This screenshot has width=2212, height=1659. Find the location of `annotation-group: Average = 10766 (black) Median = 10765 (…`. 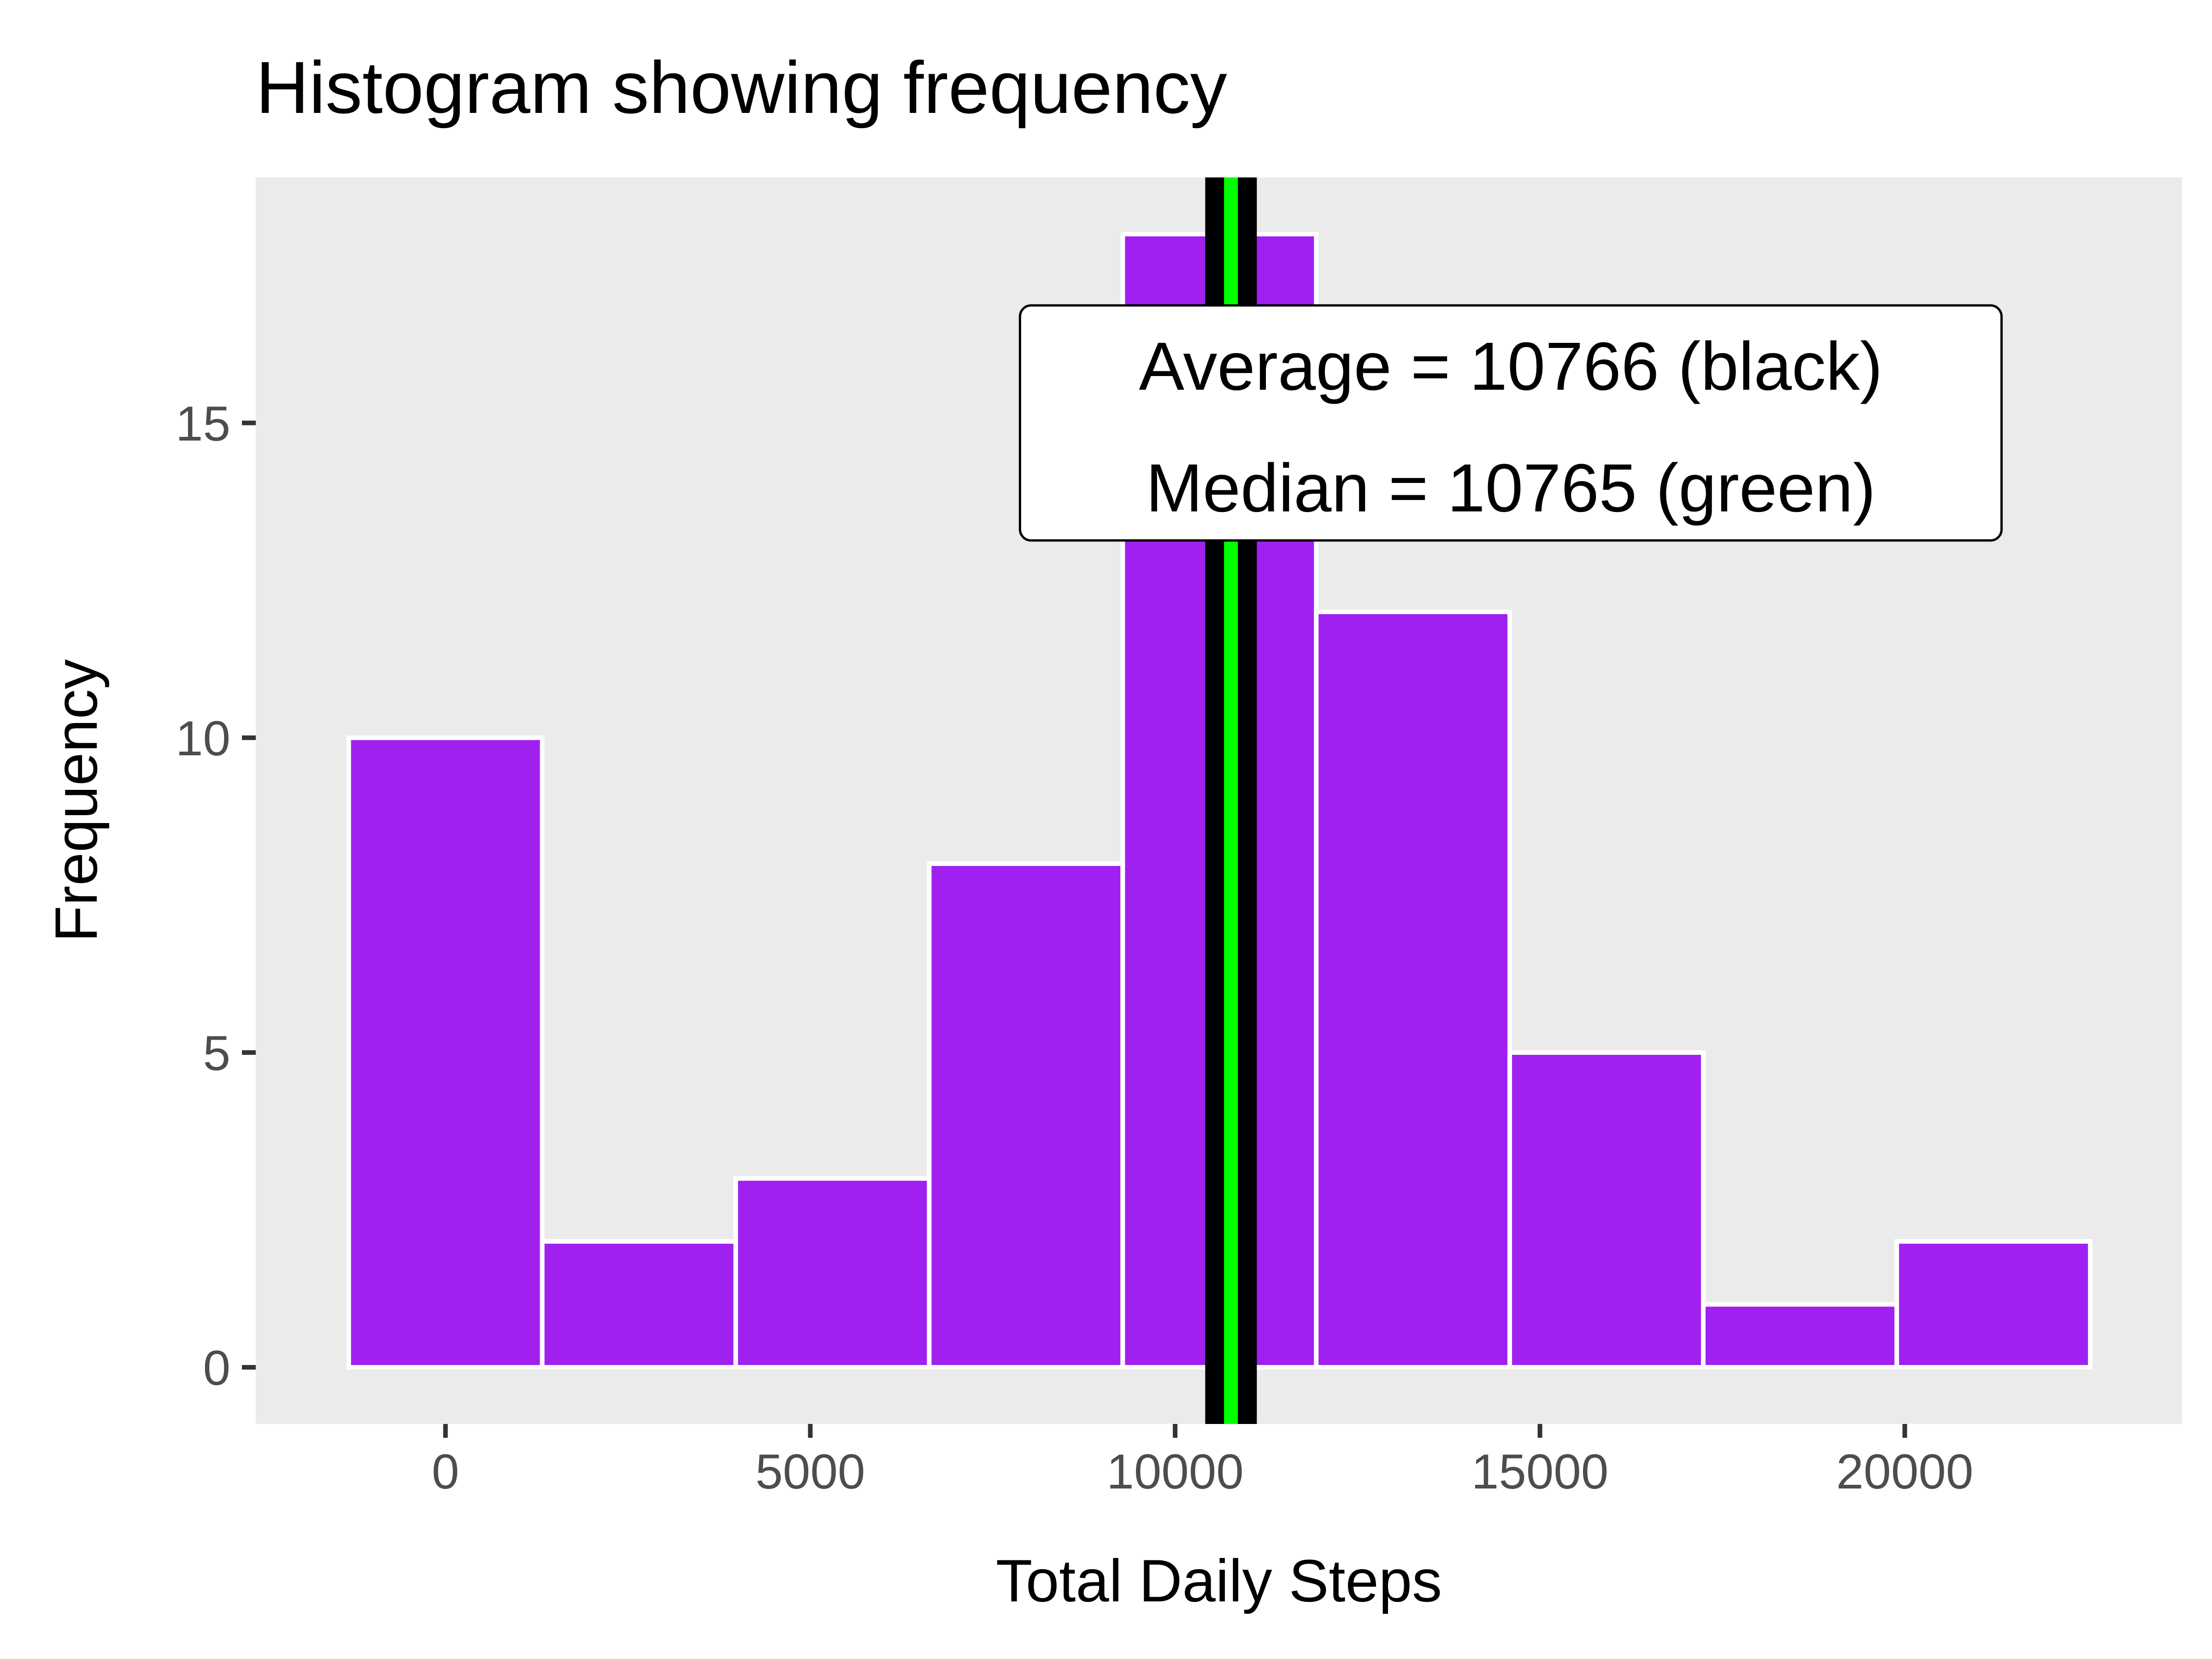

annotation-group: Average = 10766 (black) Median = 10765 (… is located at coordinates (1510, 423).